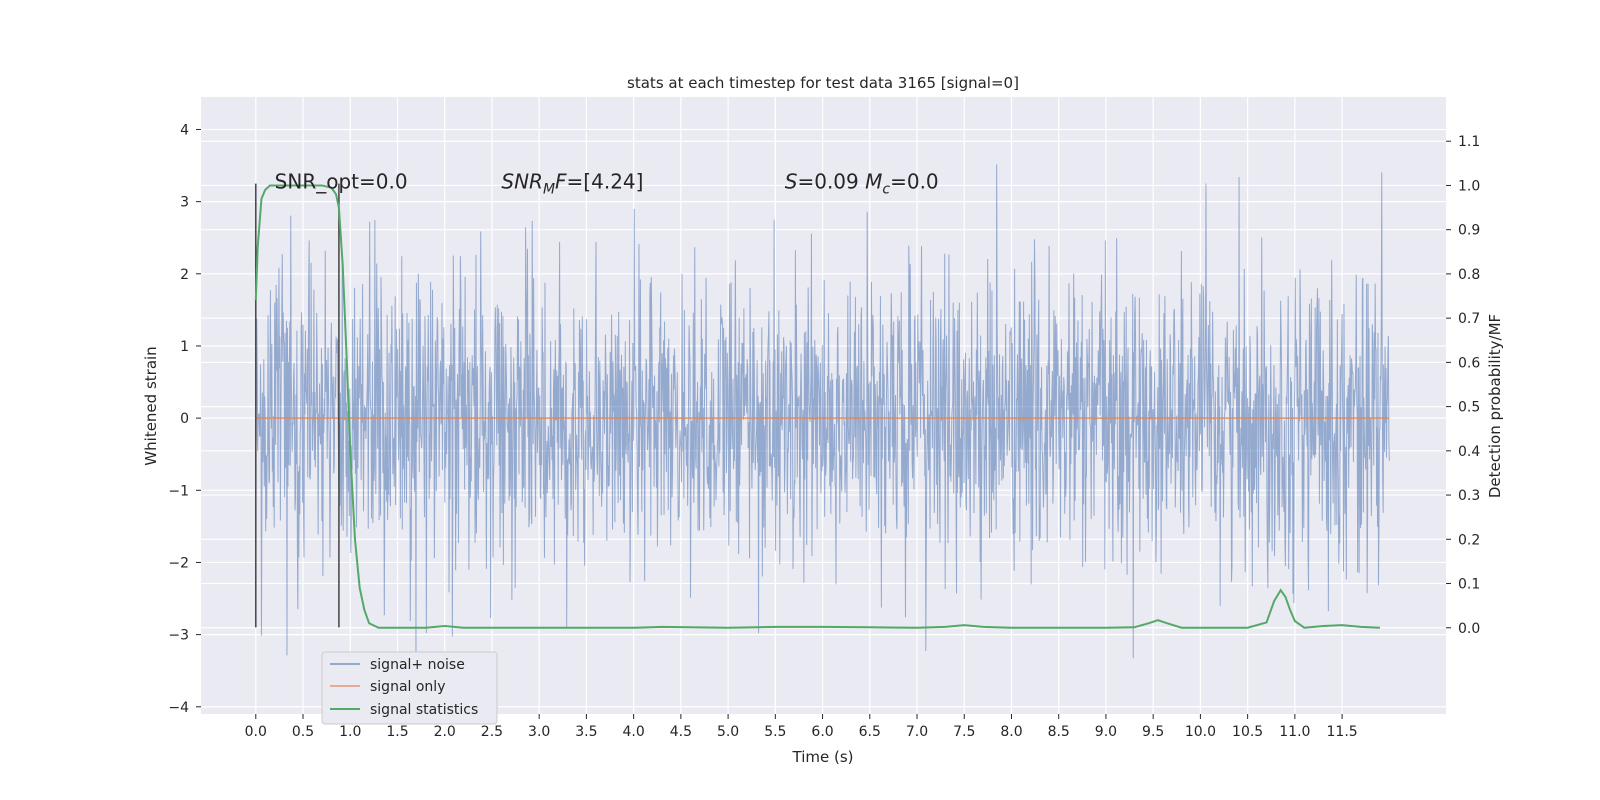  What do you see at coordinates (831, 182) in the screenshot?
I see `annotation-2-part-1: =0.09` at bounding box center [831, 182].